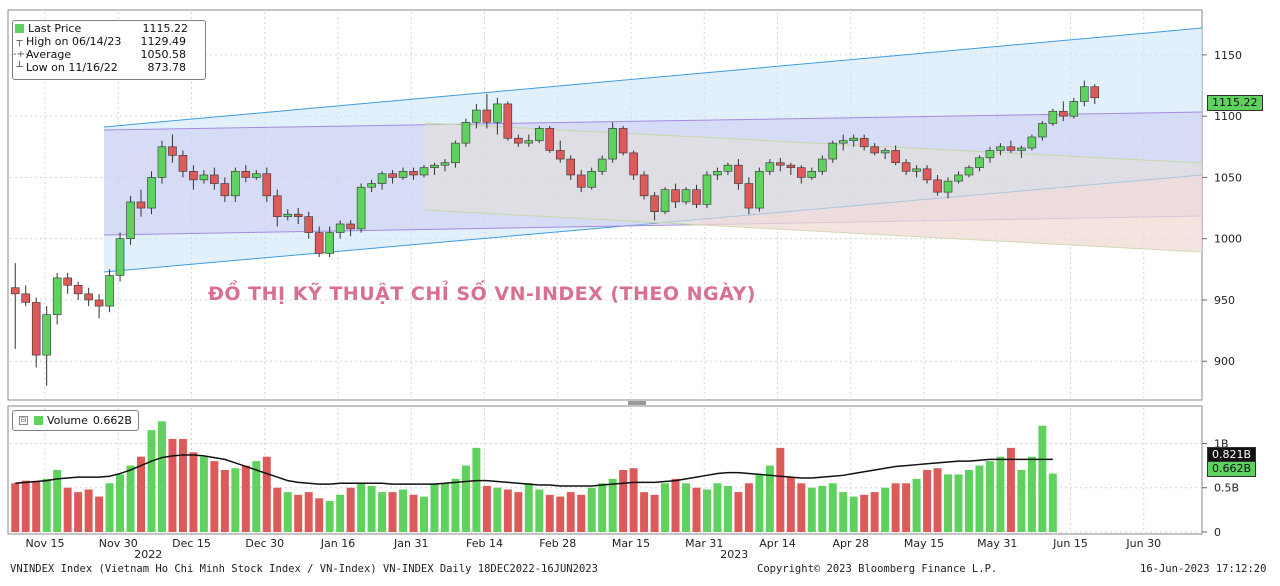 The width and height of the screenshot is (1280, 586). Describe the element at coordinates (75, 420) in the screenshot. I see `volume-legend: ⊟ Volume 0.662B` at that location.